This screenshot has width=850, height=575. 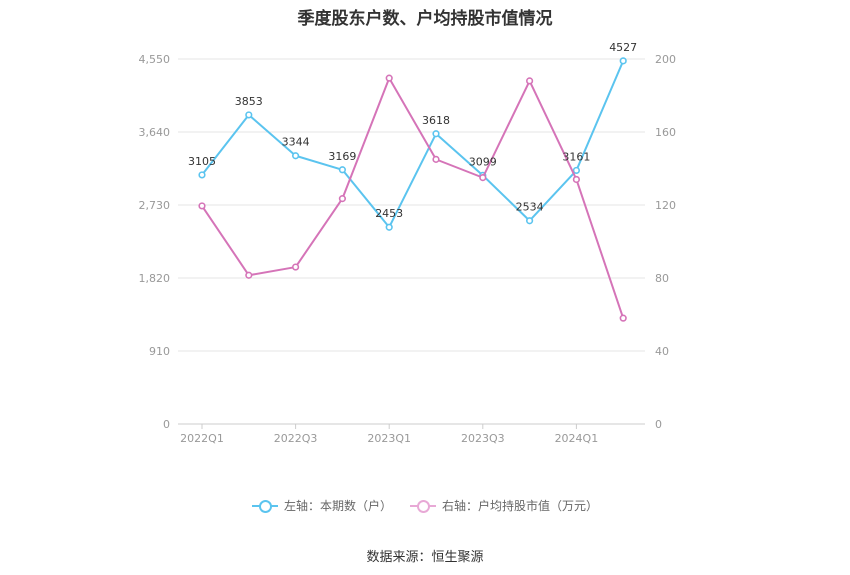 What do you see at coordinates (662, 351) in the screenshot?
I see `y-right-tick-label: 40` at bounding box center [662, 351].